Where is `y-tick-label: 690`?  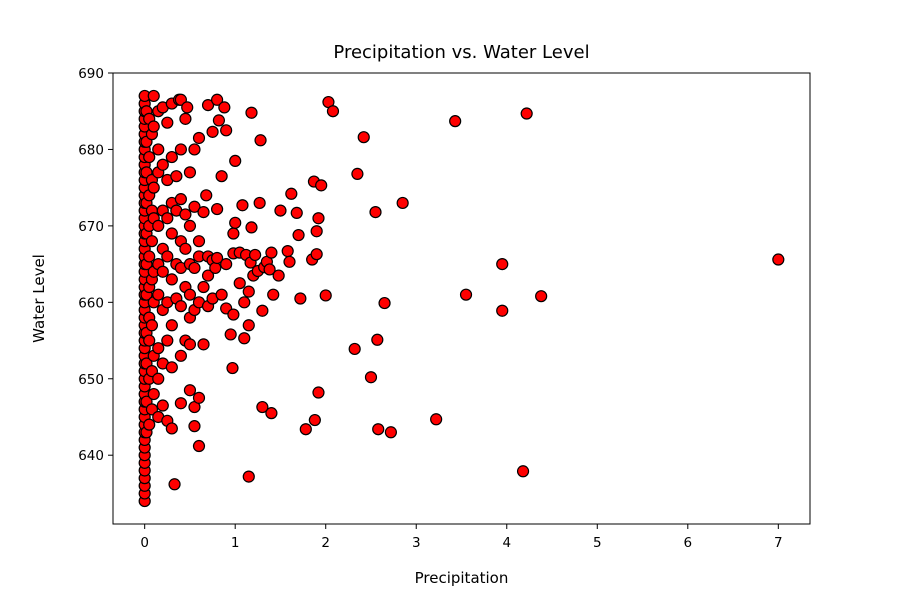 y-tick-label: 690 is located at coordinates (91, 74).